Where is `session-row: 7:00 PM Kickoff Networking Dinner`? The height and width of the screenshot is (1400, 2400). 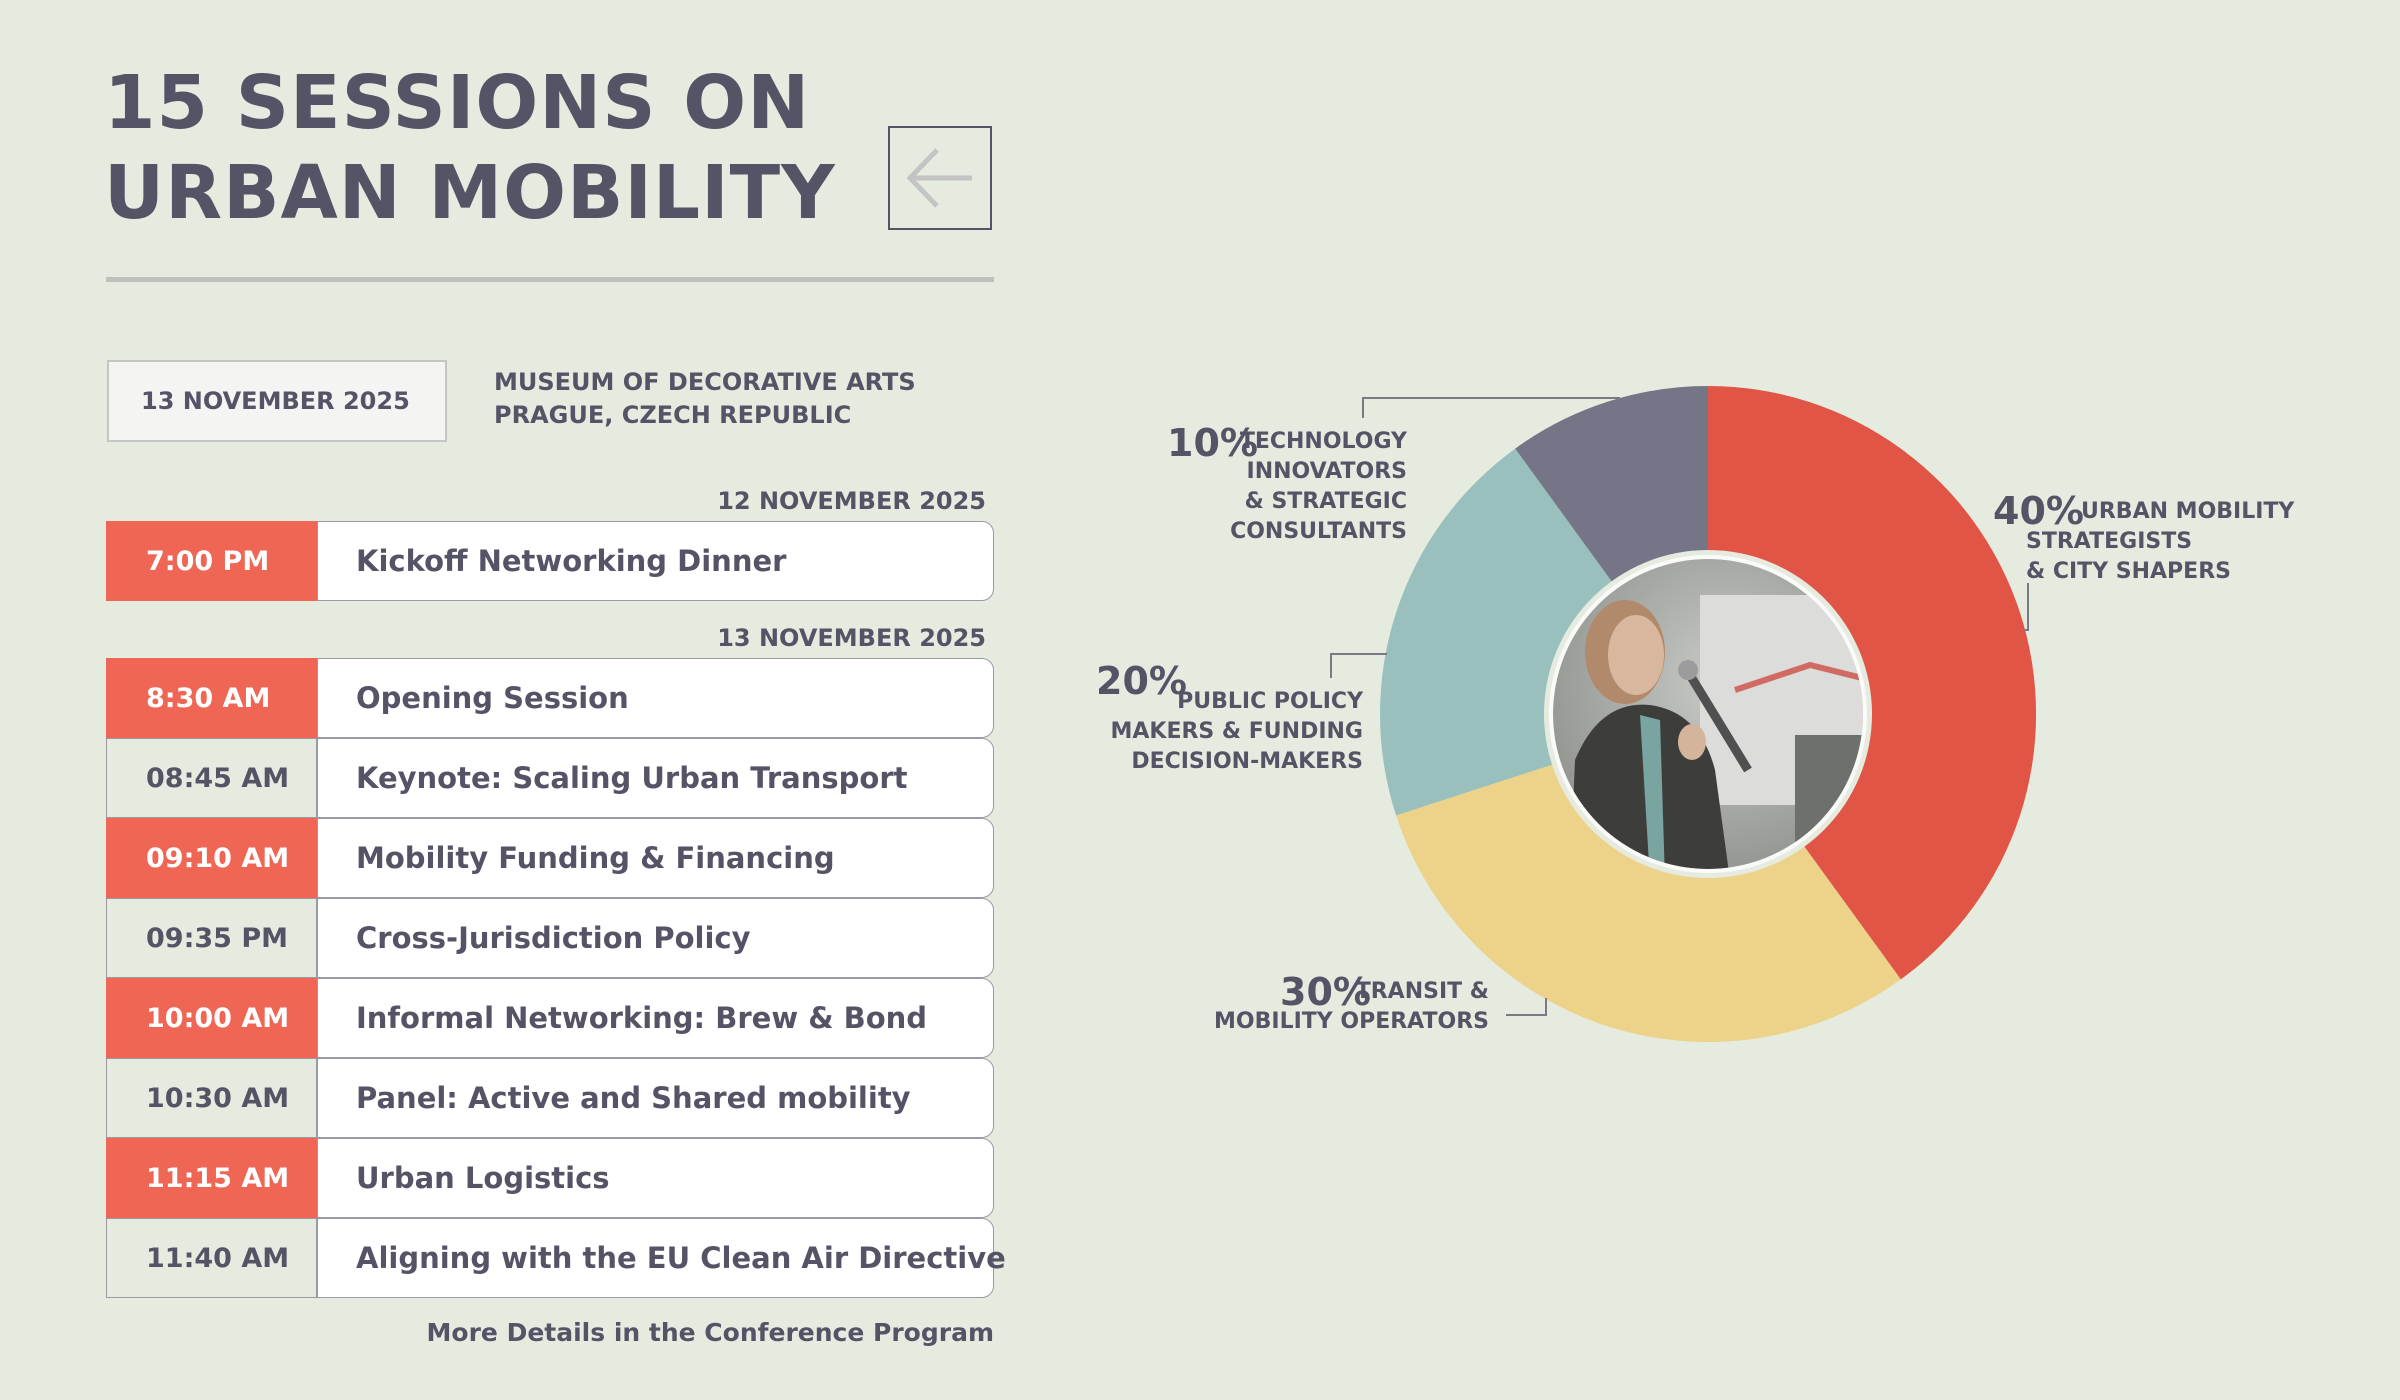 session-row: 7:00 PM Kickoff Networking Dinner is located at coordinates (550, 561).